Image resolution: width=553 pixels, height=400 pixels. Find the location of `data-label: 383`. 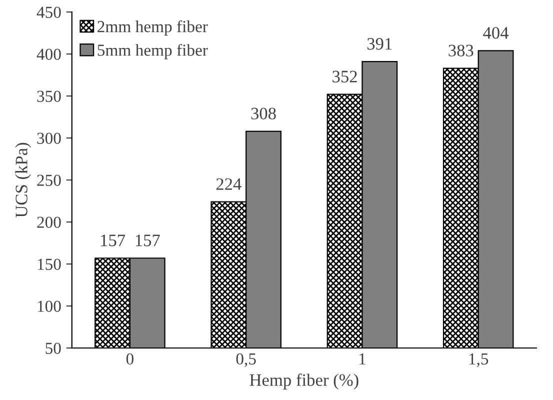

data-label: 383 is located at coordinates (461, 50).